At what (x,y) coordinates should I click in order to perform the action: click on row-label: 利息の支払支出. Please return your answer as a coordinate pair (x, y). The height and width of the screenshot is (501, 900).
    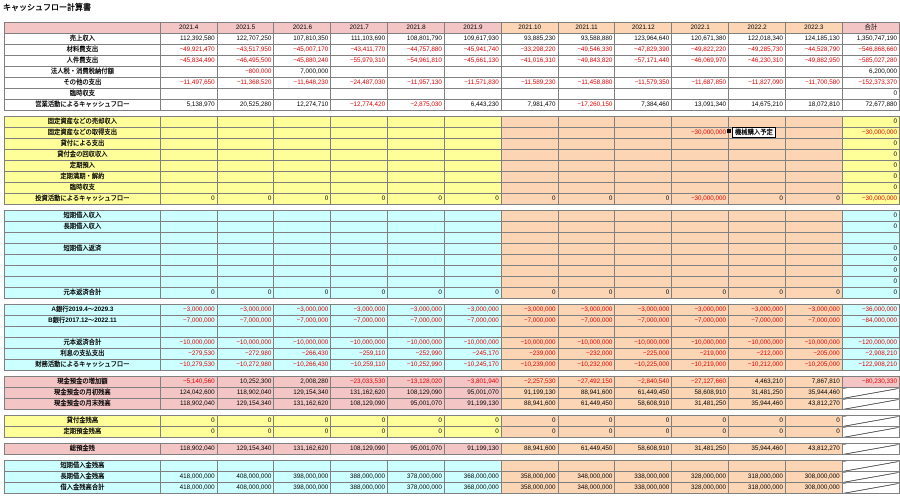
    Looking at the image, I should click on (82, 354).